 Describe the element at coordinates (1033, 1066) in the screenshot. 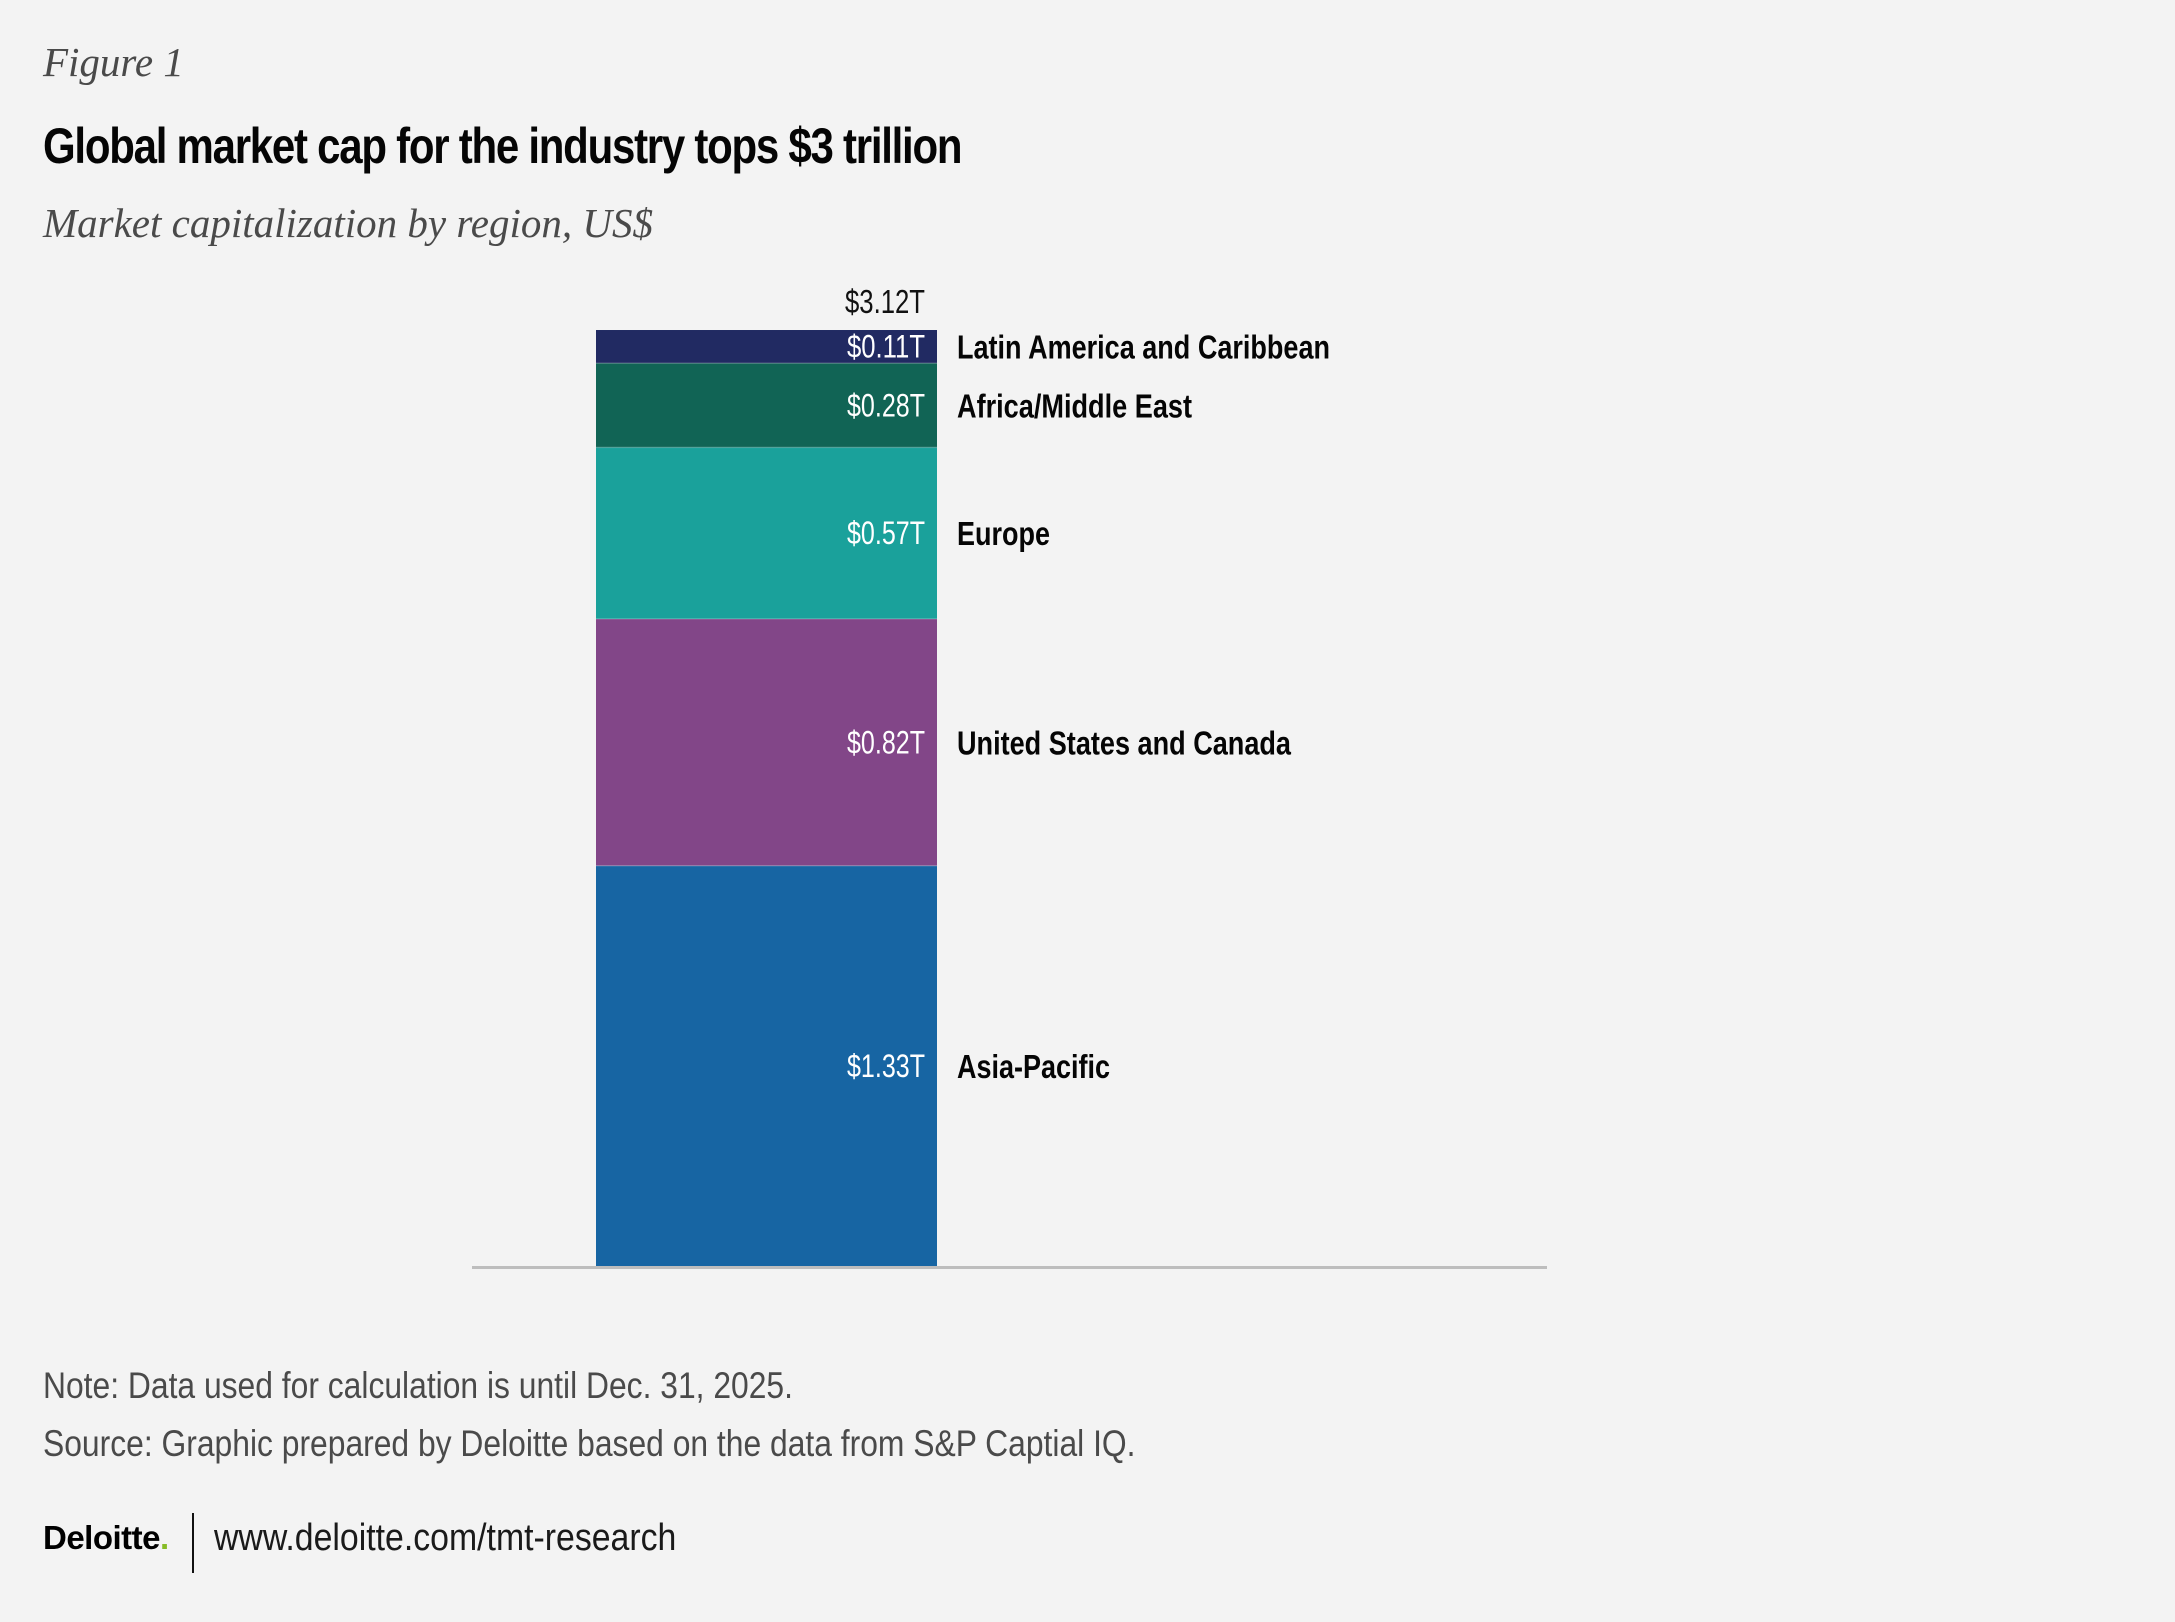

I see `region-label-asia-pacific: Asia-Pacific` at that location.